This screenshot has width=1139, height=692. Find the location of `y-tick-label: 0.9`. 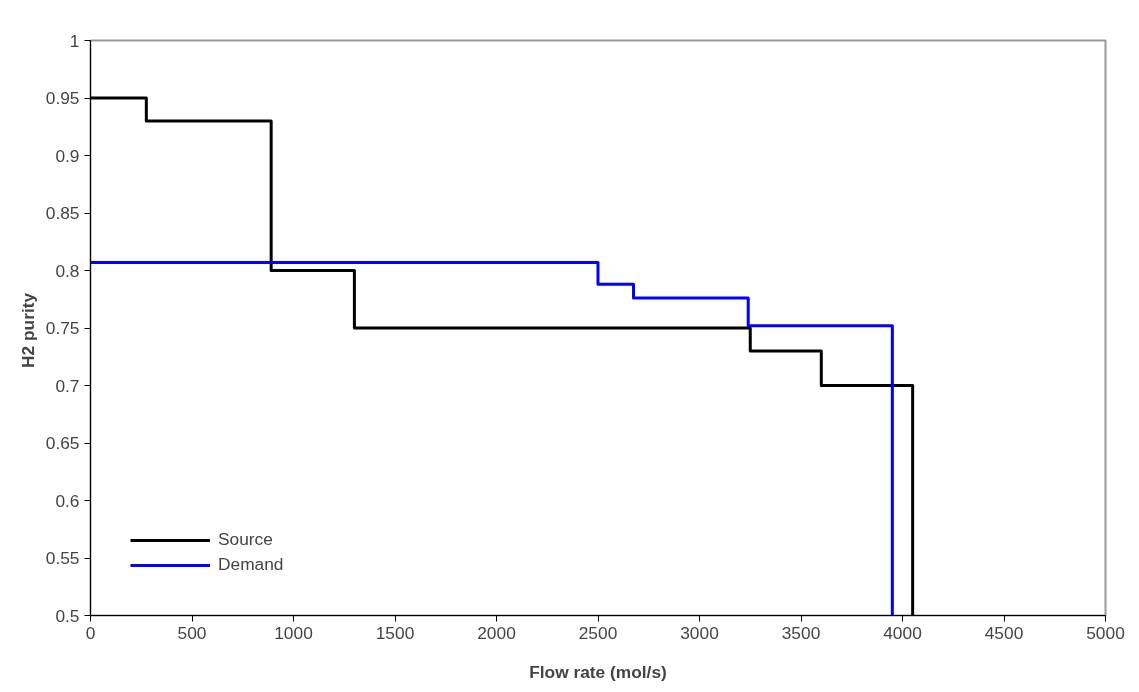

y-tick-label: 0.9 is located at coordinates (67, 155).